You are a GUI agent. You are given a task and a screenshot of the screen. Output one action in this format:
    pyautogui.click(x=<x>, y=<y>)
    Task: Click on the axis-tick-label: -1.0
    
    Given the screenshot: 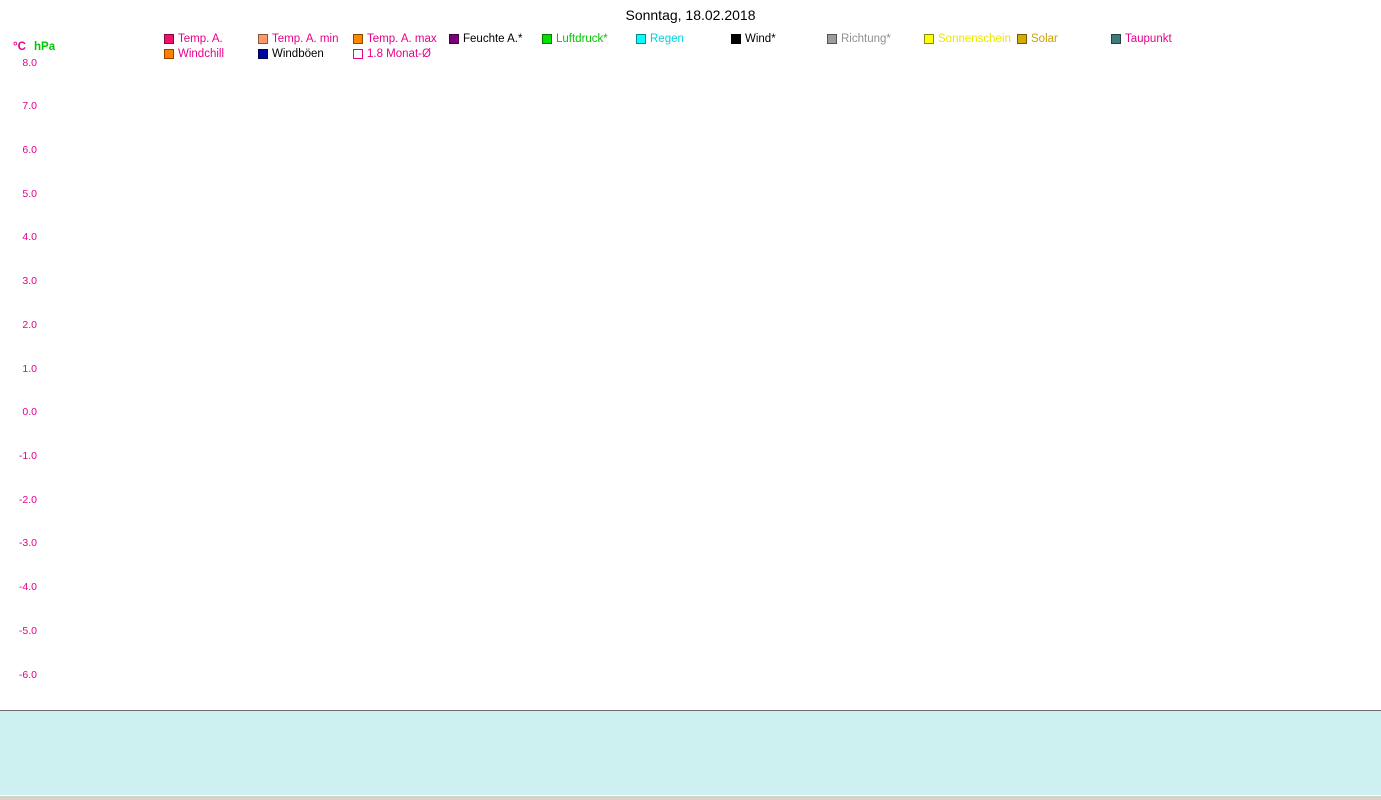 What is the action you would take?
    pyautogui.click(x=27, y=455)
    